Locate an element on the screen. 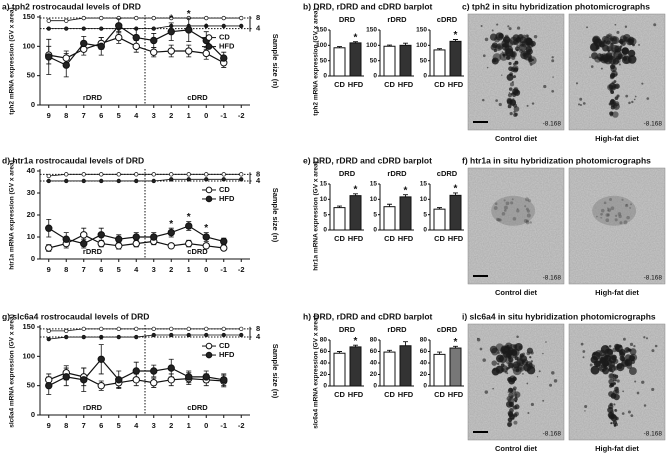  y2-tick-label: 8 is located at coordinates (258, 17).